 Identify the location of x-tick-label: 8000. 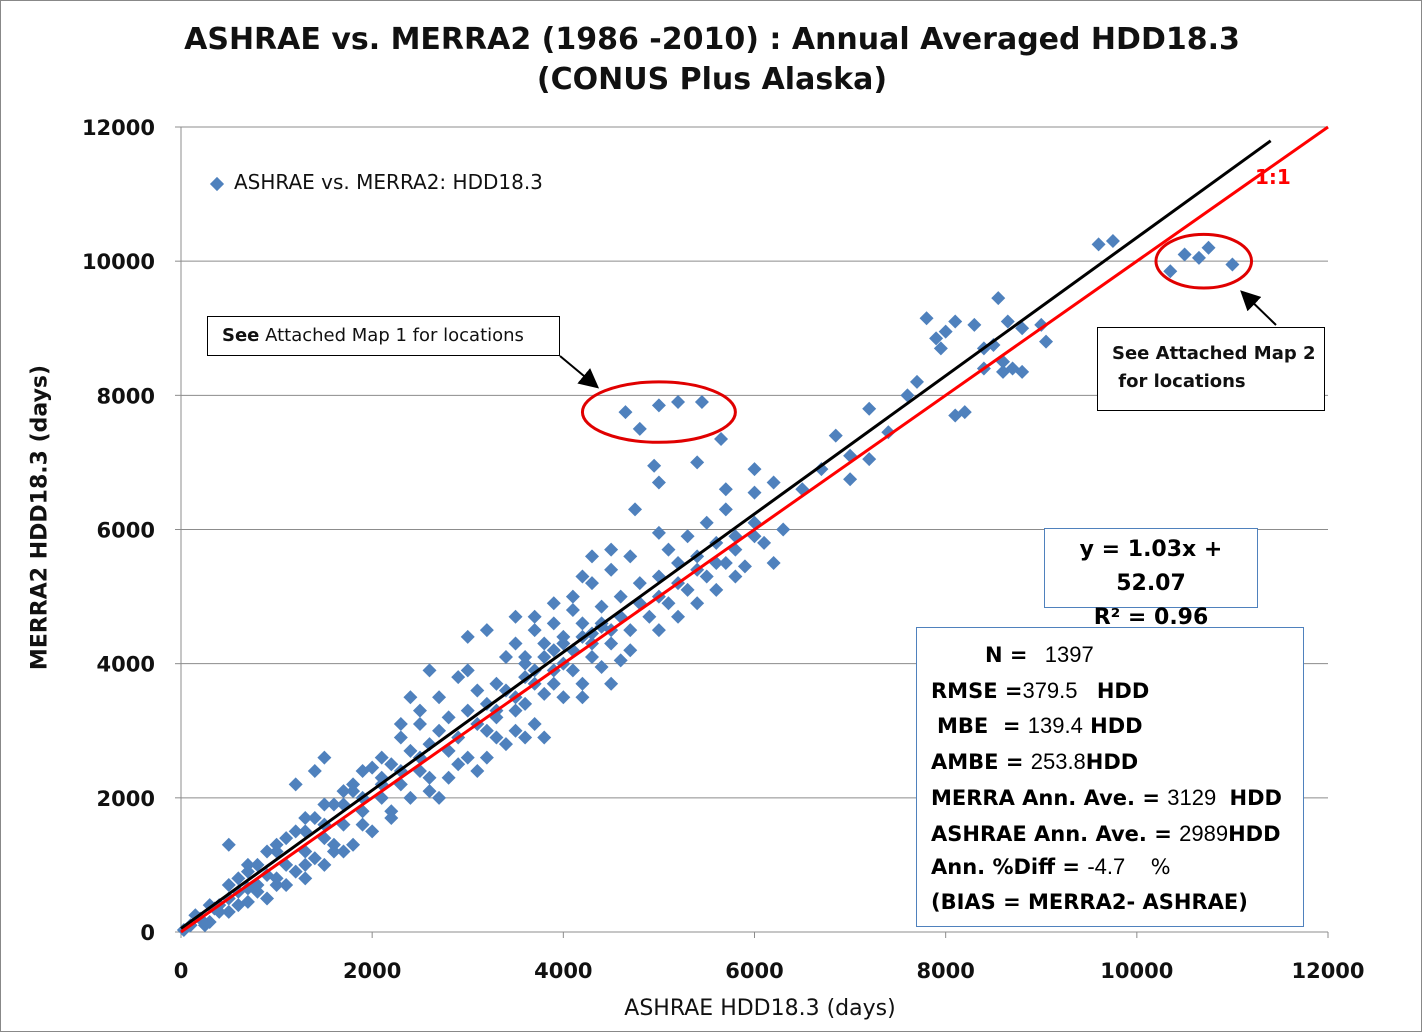
(945, 971).